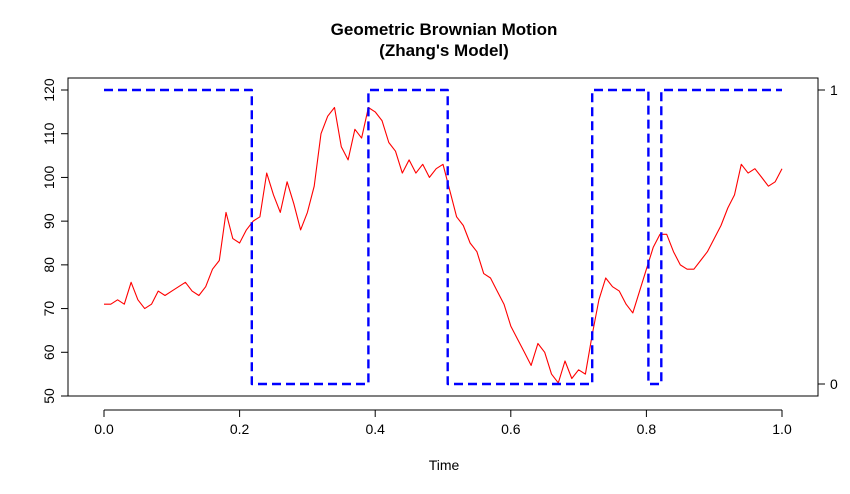  Describe the element at coordinates (443, 423) in the screenshot. I see `x-axis: 0.0 0.2 0.4 0.6 0.8 1.0` at that location.